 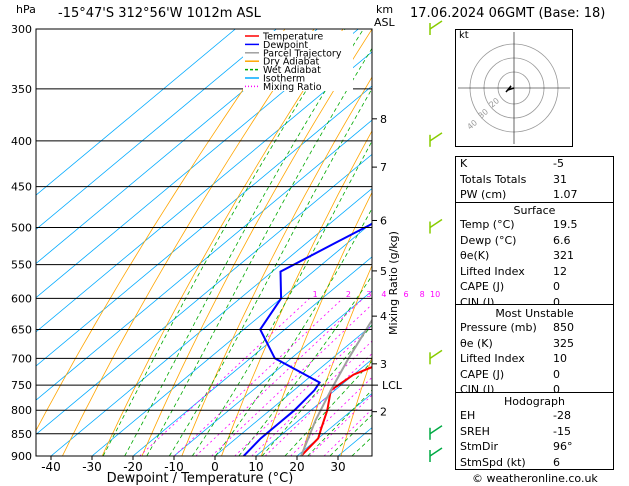 What do you see at coordinates (298, 61) in the screenshot?
I see `legend-box` at bounding box center [298, 61].